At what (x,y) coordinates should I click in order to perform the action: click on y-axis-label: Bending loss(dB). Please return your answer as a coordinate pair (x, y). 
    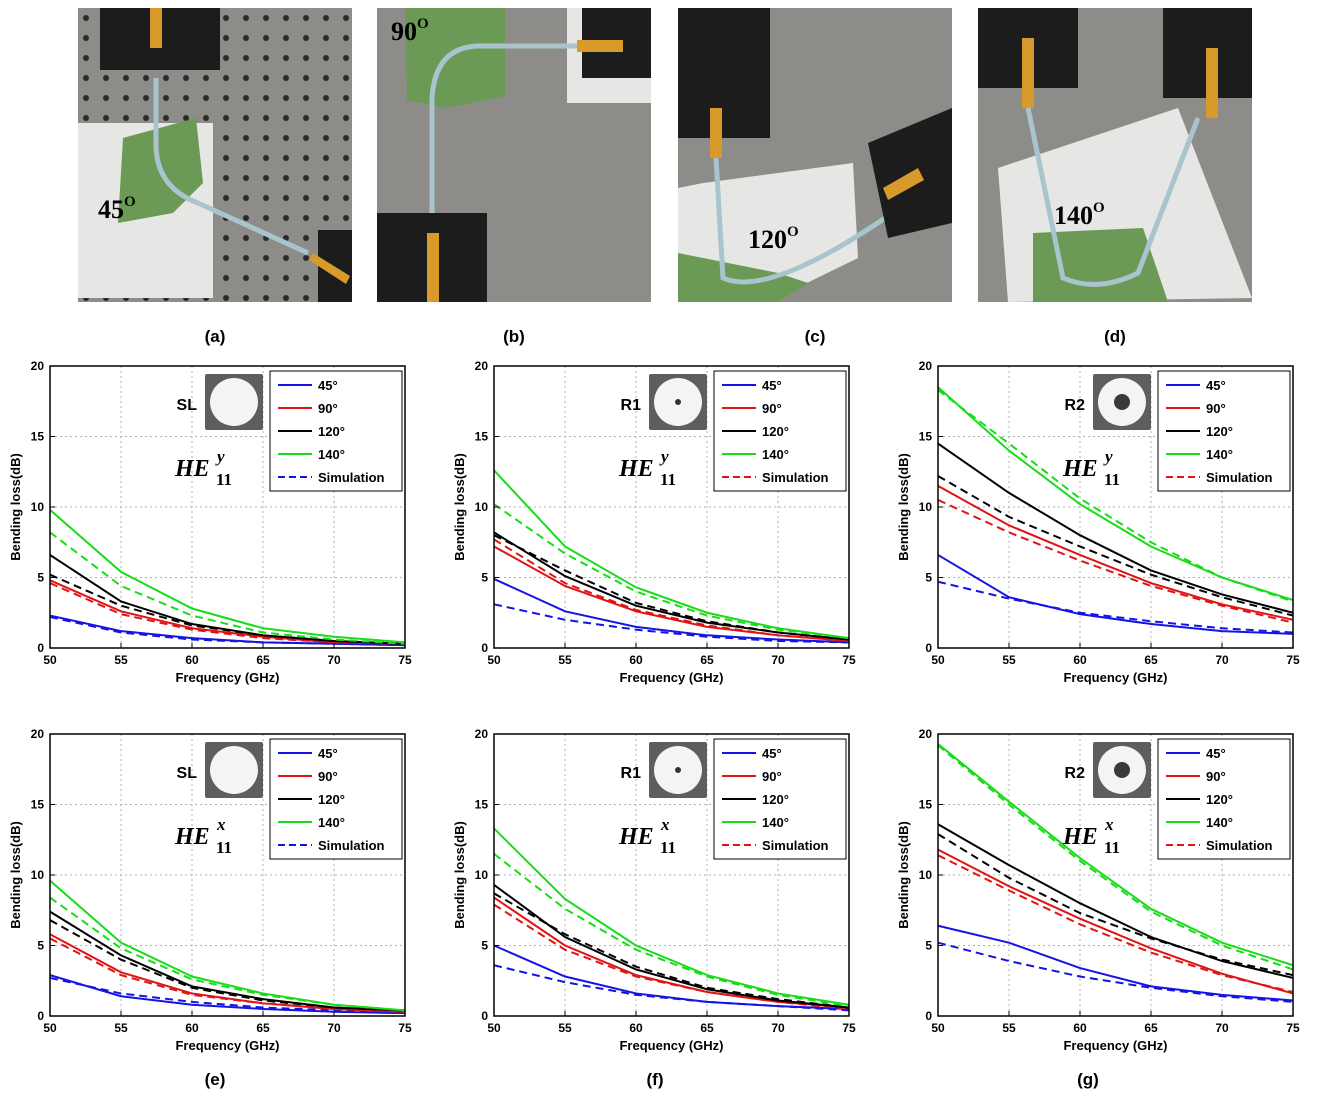
    Looking at the image, I should click on (15, 875).